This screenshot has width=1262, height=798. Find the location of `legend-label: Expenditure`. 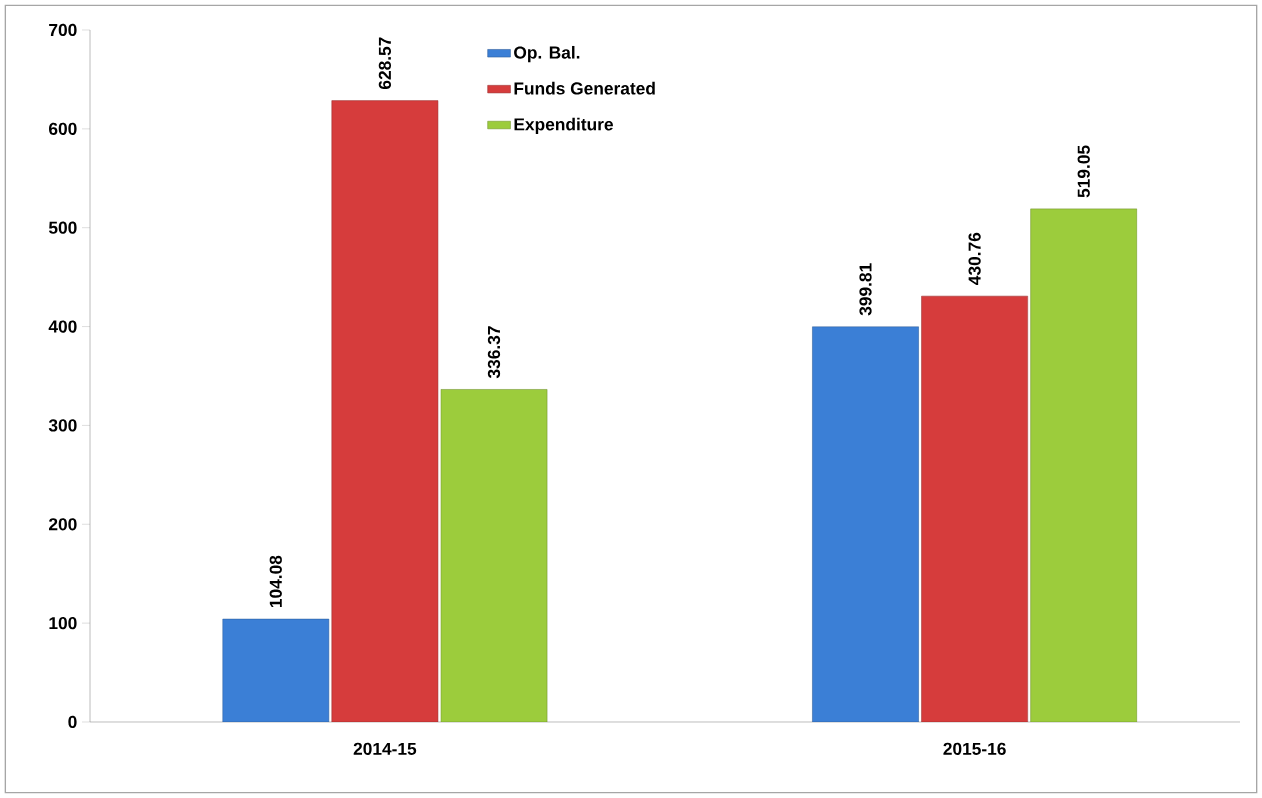

legend-label: Expenditure is located at coordinates (563, 125).